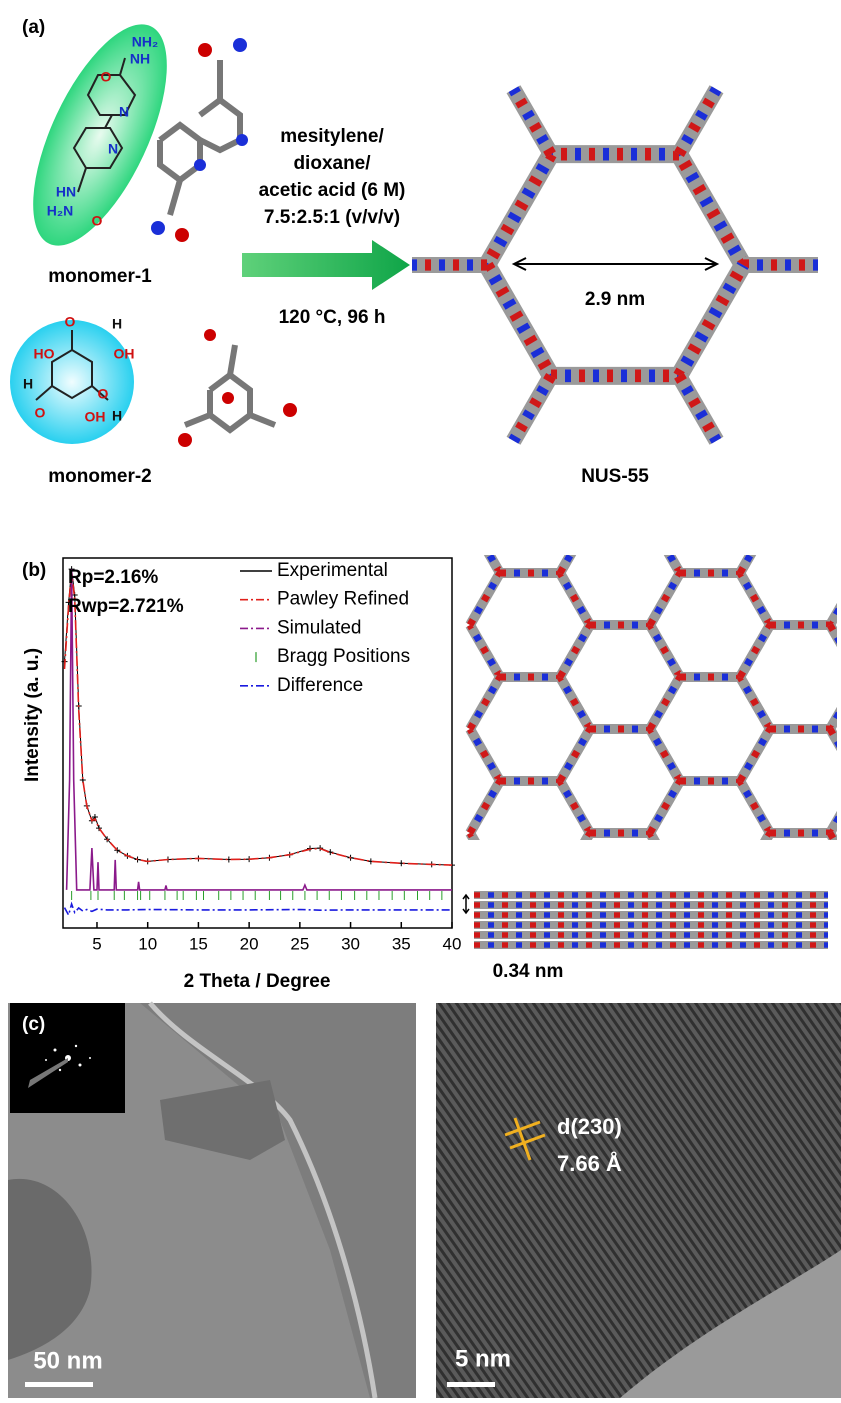 The width and height of the screenshot is (841, 1403). What do you see at coordinates (589, 1126) in the screenshot?
I see `lattice-plane: d(230)` at bounding box center [589, 1126].